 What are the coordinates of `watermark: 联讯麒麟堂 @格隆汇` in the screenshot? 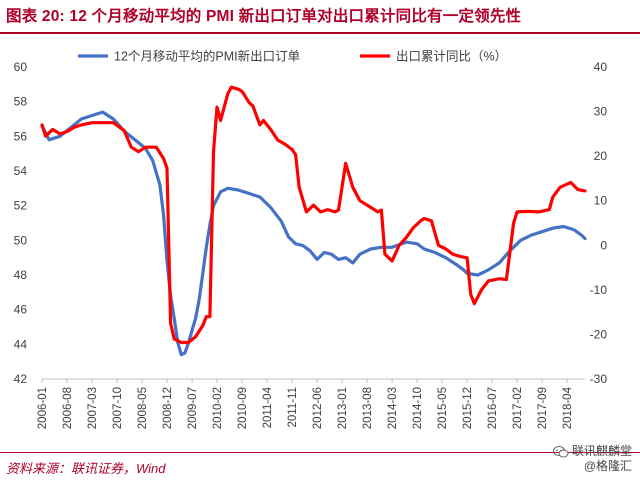 It's located at (592, 459).